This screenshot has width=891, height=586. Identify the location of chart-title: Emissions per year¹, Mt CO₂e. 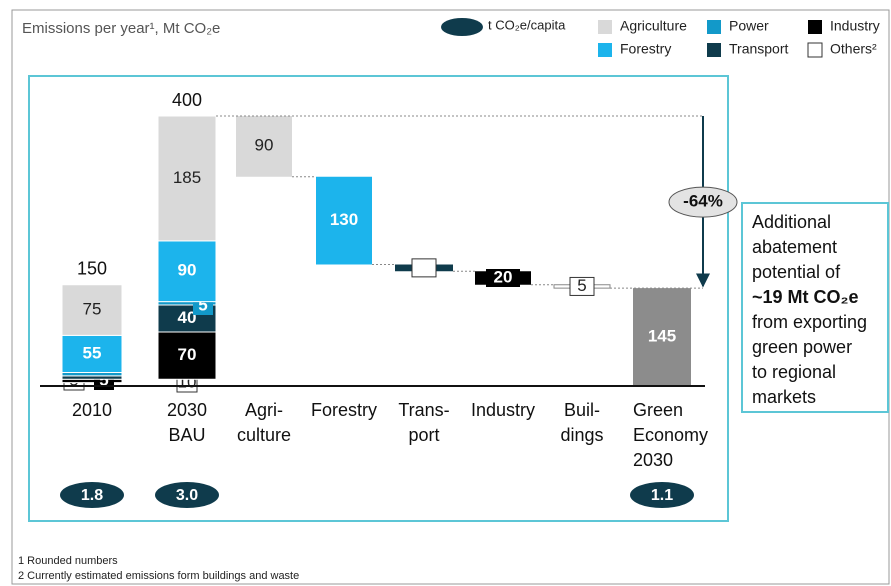
(121, 28).